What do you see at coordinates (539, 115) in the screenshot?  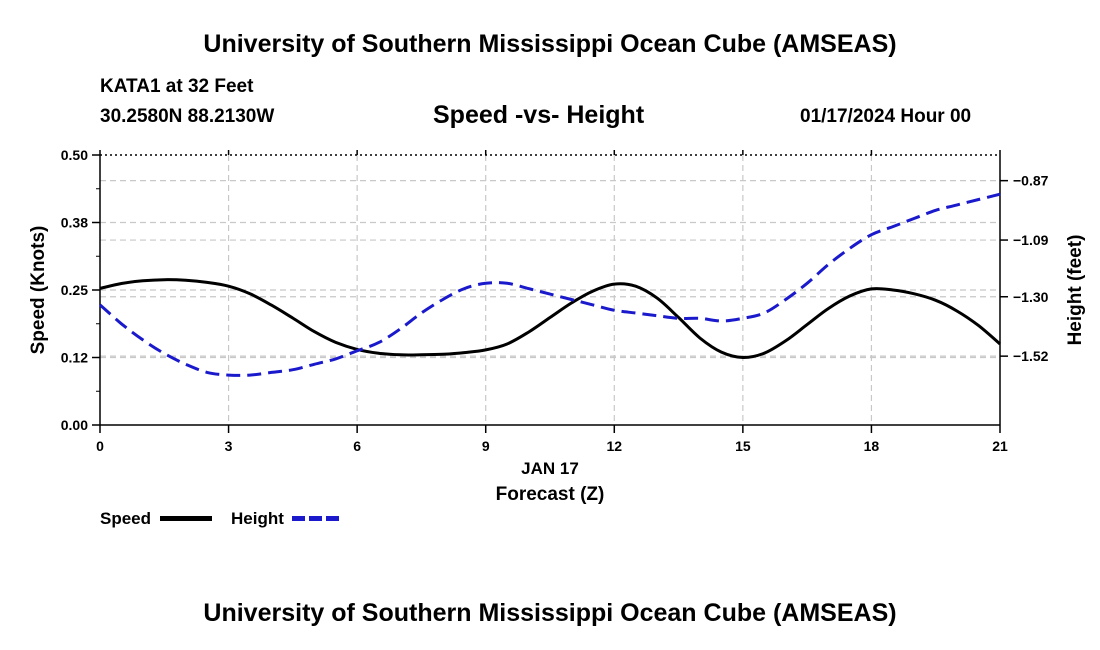 I see `chart-subtitle: Speed -vs- Height` at bounding box center [539, 115].